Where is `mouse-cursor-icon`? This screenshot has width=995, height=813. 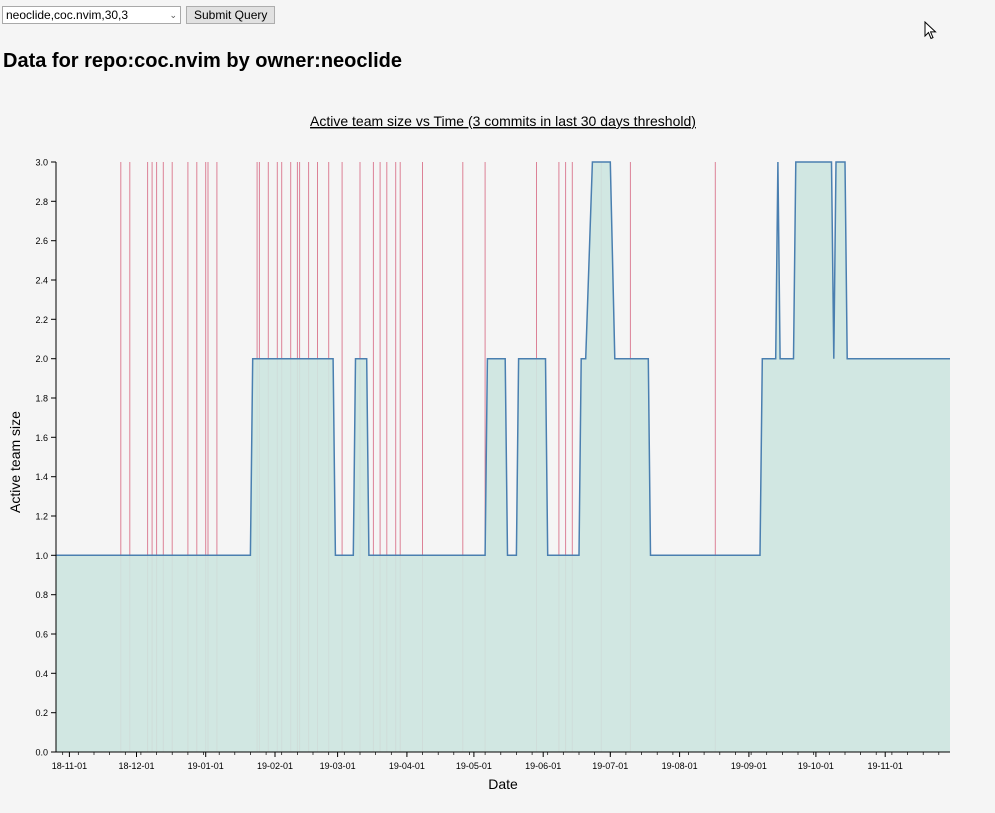
mouse-cursor-icon is located at coordinates (930, 30).